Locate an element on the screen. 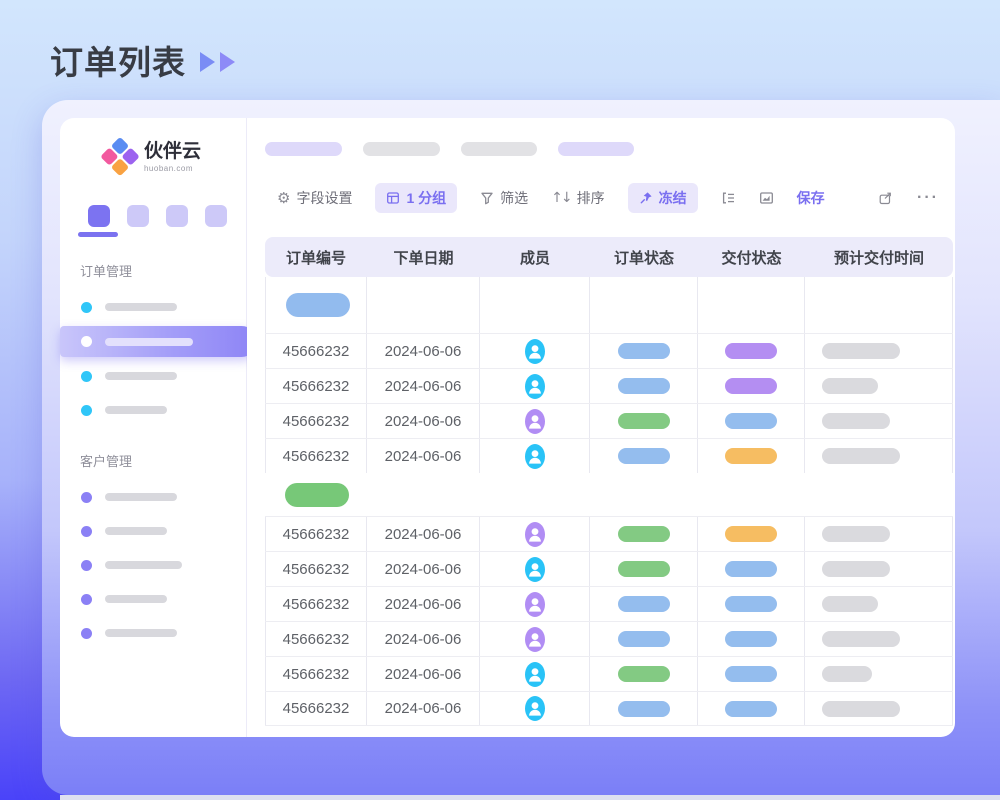 The image size is (1000, 800). page-title: 订单列表 is located at coordinates (118, 62).